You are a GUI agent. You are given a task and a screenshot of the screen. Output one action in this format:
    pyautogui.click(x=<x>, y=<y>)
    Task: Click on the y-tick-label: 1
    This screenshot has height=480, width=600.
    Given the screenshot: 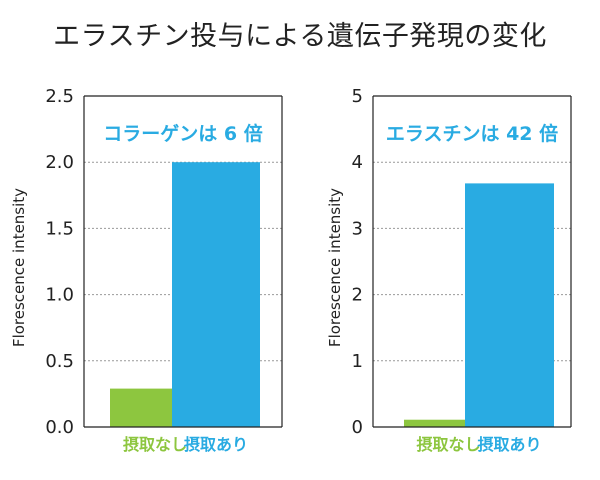 What is the action you would take?
    pyautogui.click(x=357, y=361)
    